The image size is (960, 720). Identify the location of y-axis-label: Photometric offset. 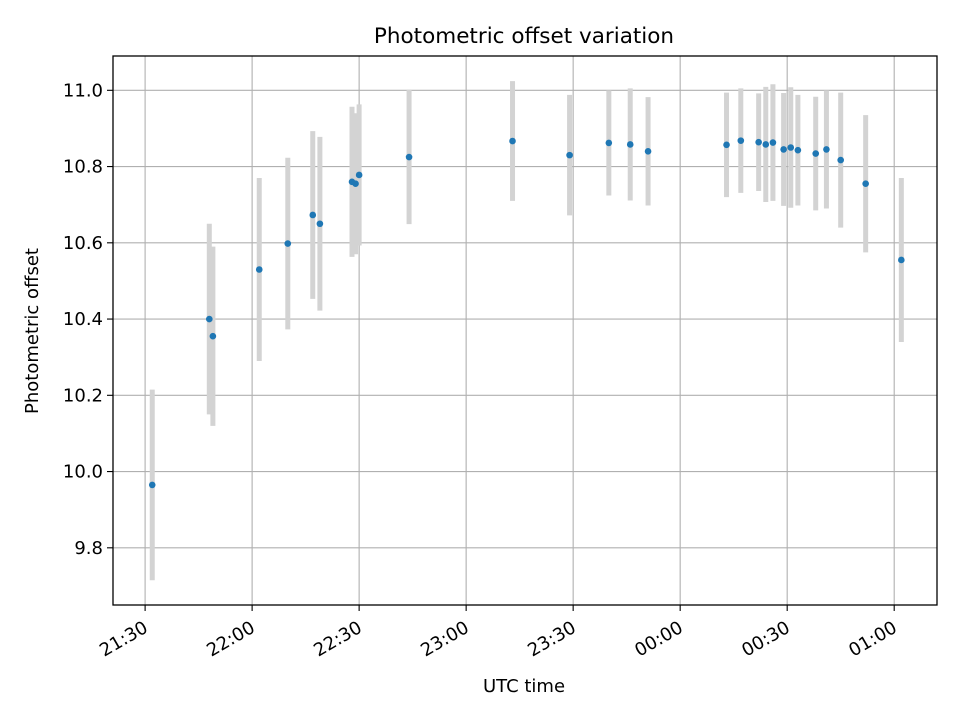
(32, 331).